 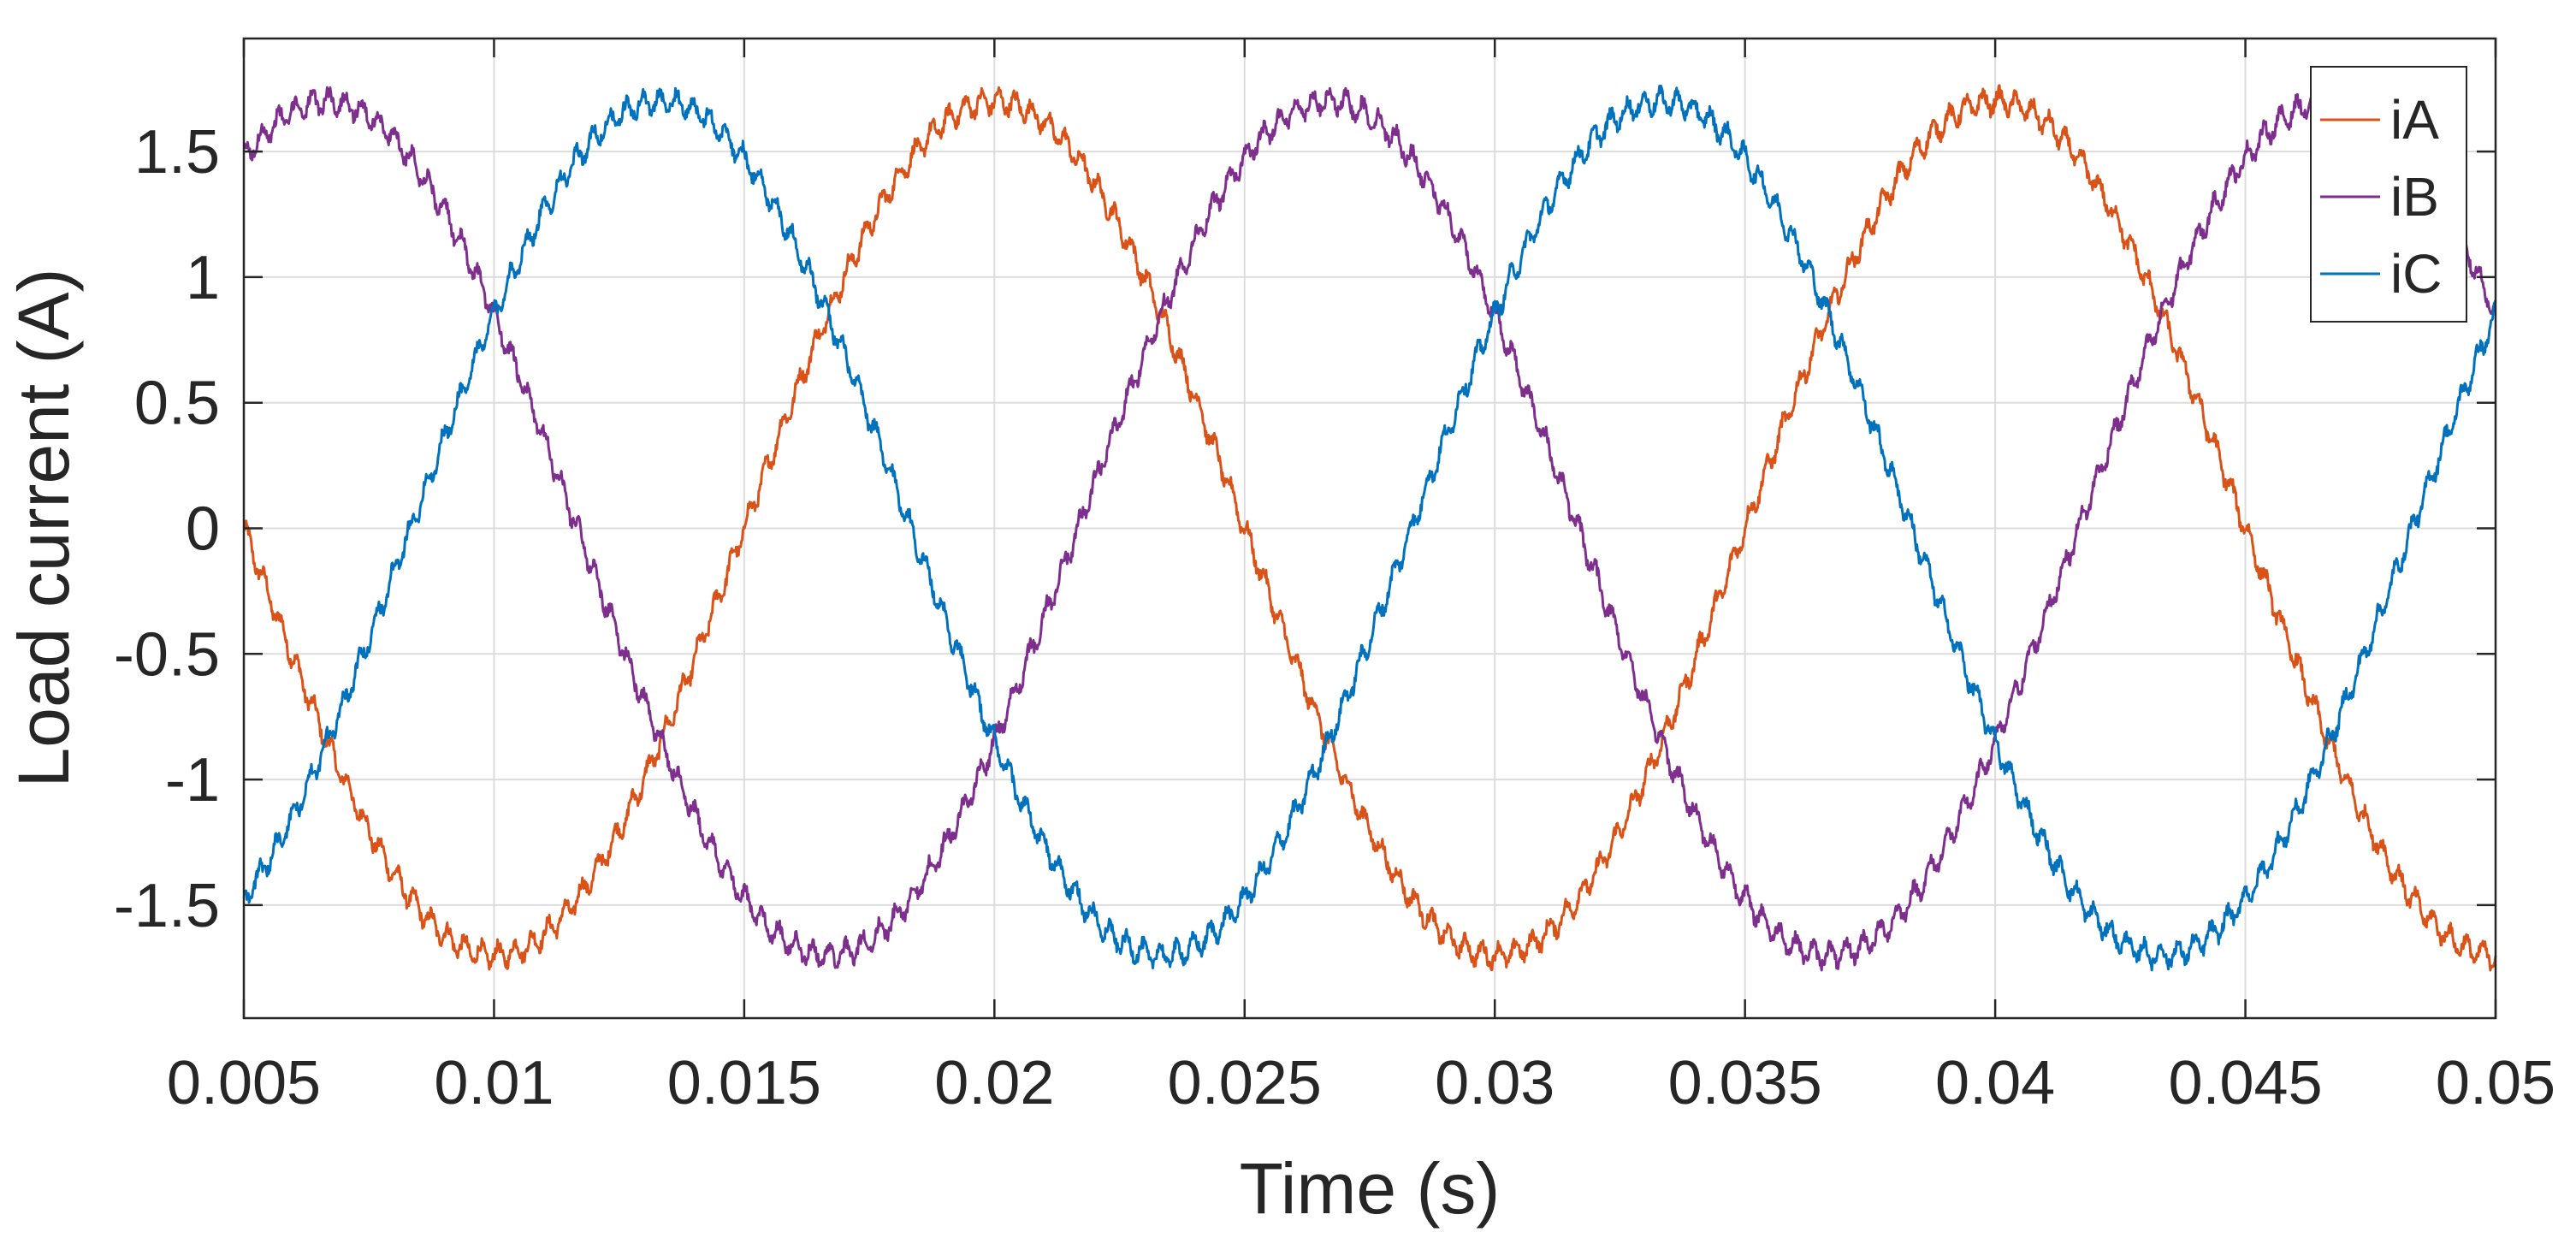 What do you see at coordinates (2245, 1083) in the screenshot?
I see `x-tick-label: 0.045` at bounding box center [2245, 1083].